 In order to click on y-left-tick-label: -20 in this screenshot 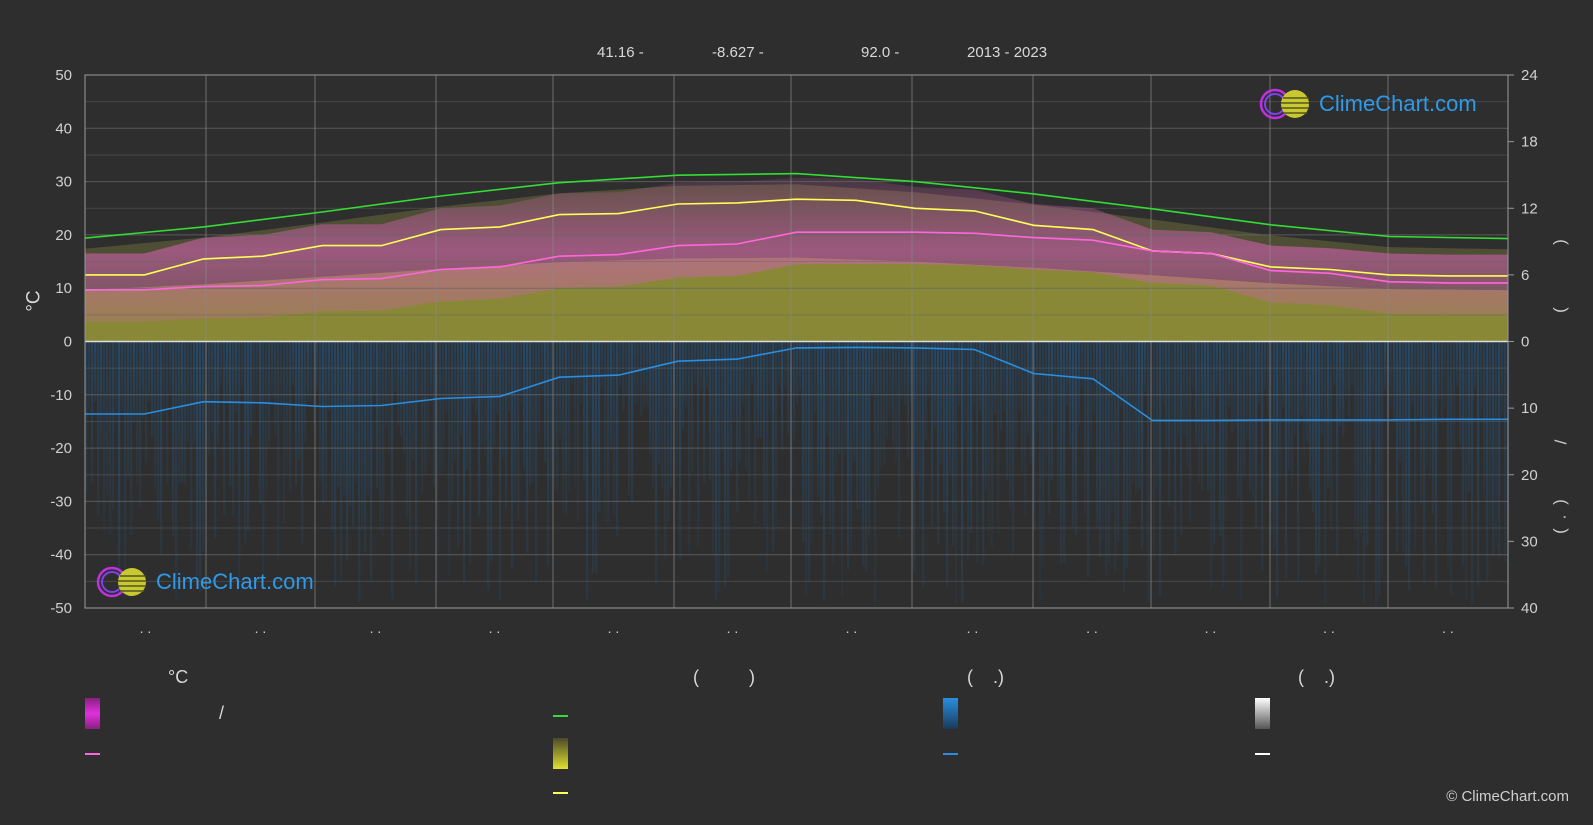, I will do `click(61, 448)`.